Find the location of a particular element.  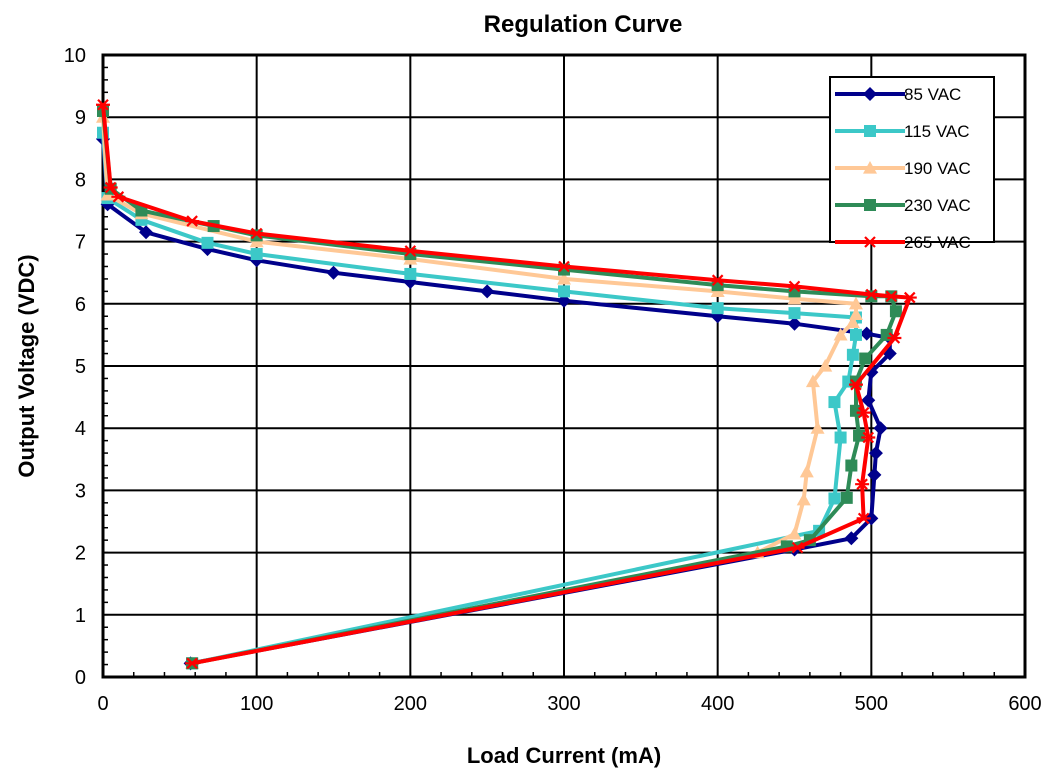

y-tick-label: 10 is located at coordinates (75, 56).